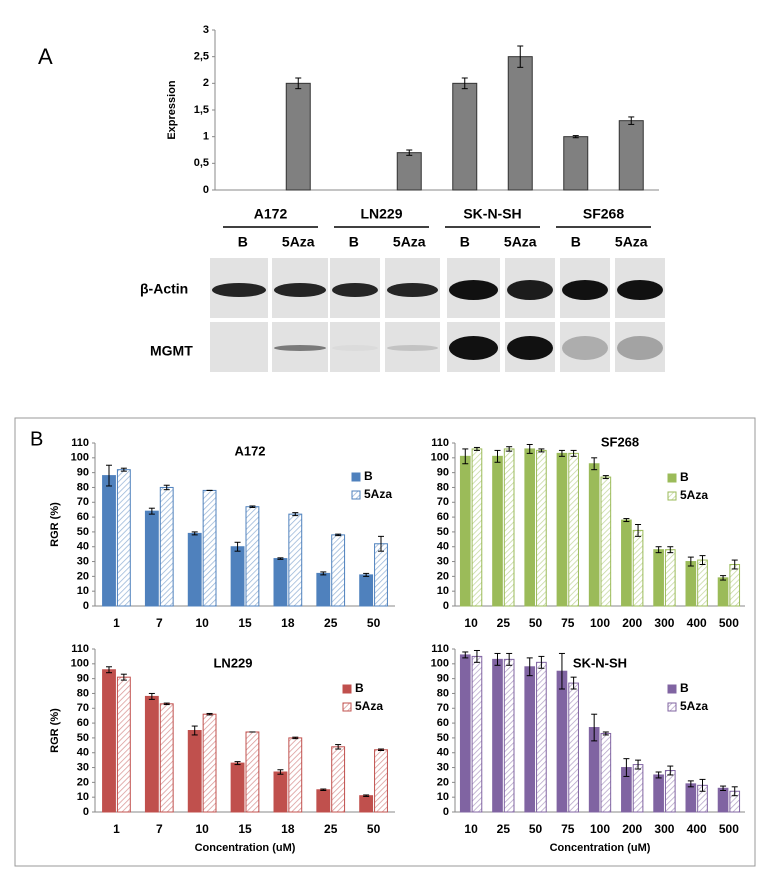 Image resolution: width=768 pixels, height=872 pixels. What do you see at coordinates (664, 623) in the screenshot?
I see `x-tick-label: 300` at bounding box center [664, 623].